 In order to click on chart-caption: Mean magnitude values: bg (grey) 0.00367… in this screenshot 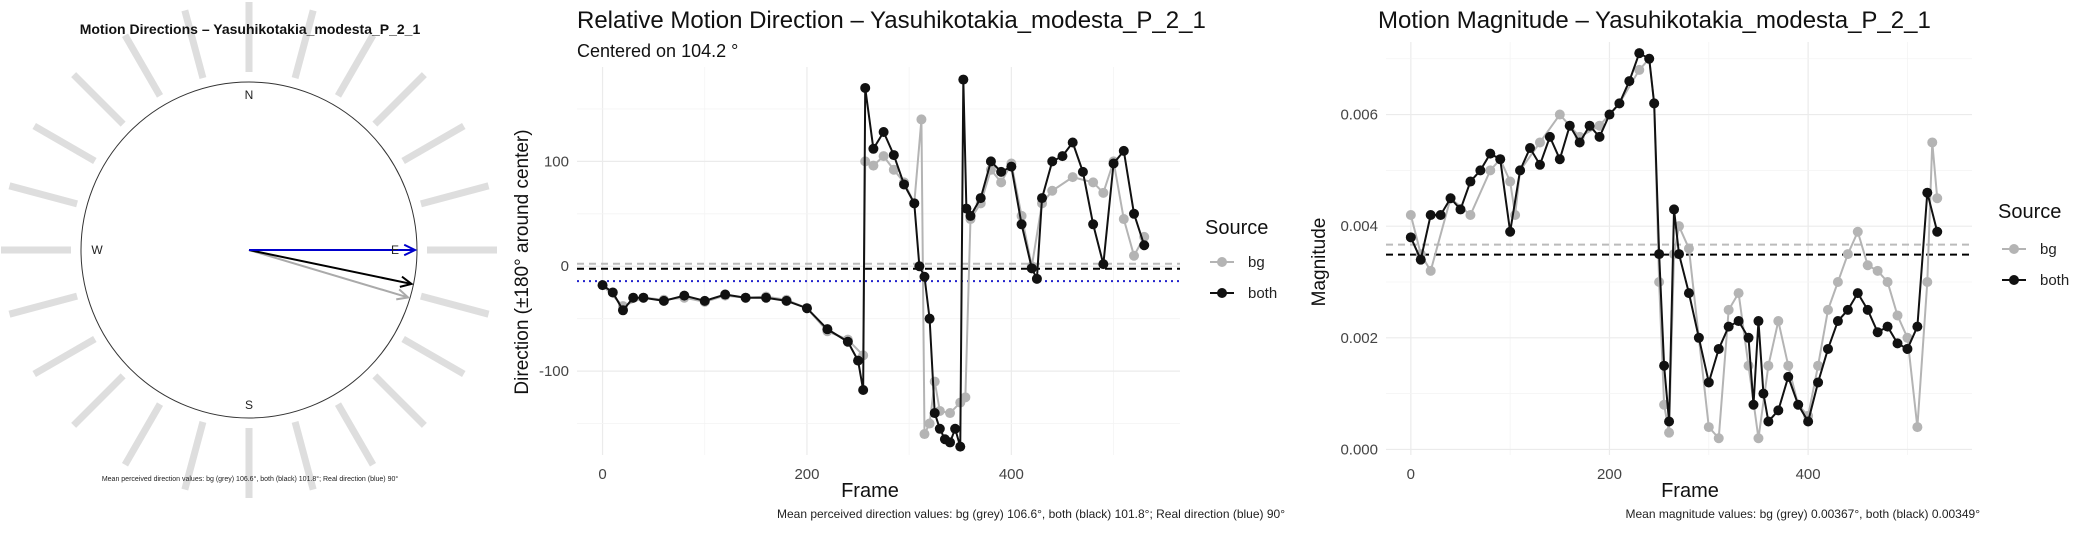, I will do `click(1803, 514)`.